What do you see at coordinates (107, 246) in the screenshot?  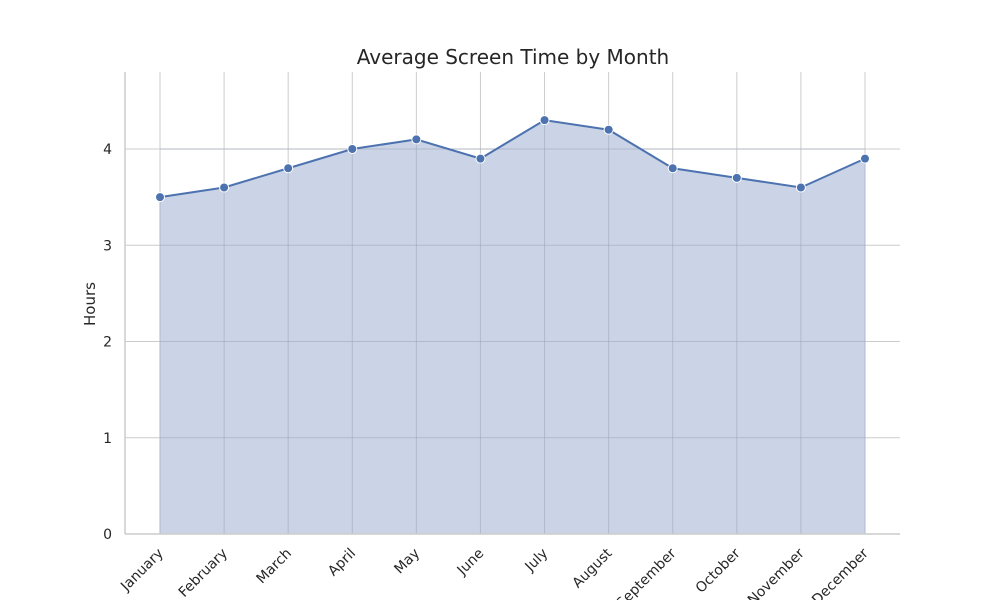 I see `y-tick-label: 3` at bounding box center [107, 246].